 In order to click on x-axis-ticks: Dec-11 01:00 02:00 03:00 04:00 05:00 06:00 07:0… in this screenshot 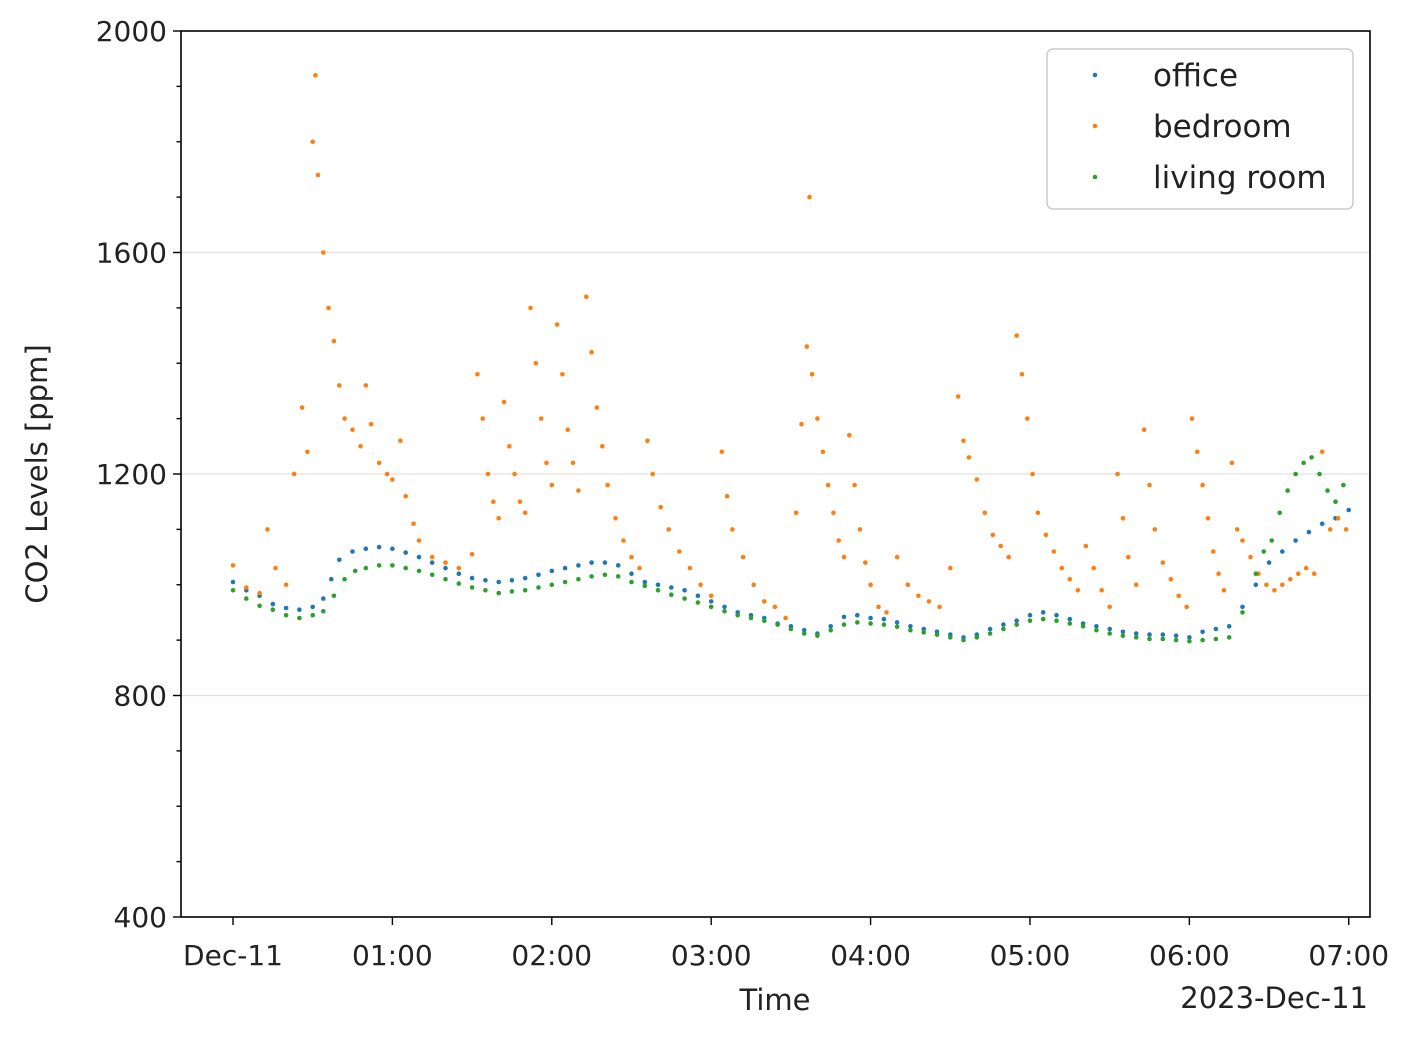, I will do `click(786, 944)`.